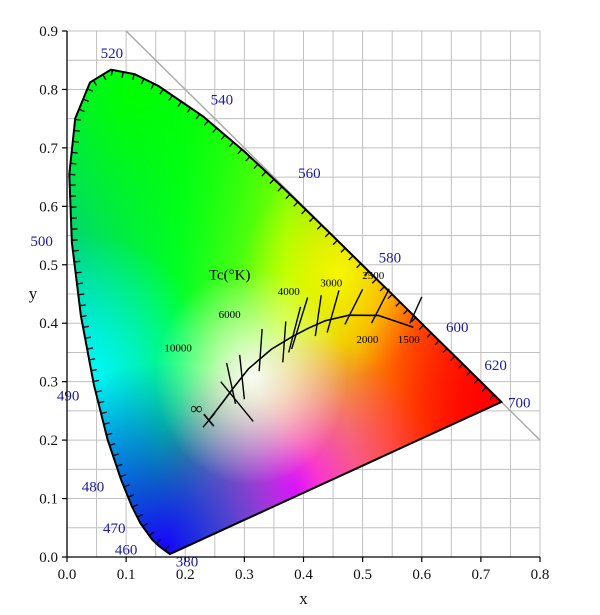  I want to click on temperature-label: 4000, so click(289, 292).